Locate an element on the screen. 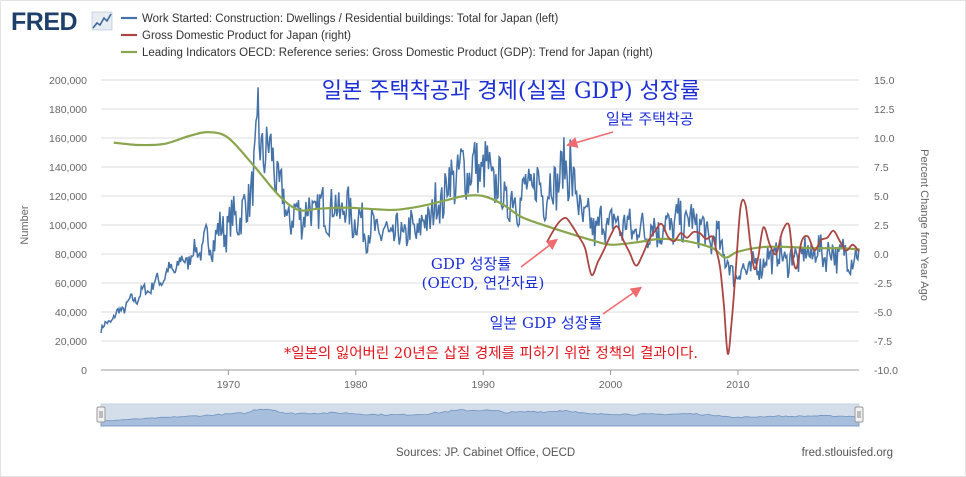 The image size is (966, 477). range-navigator is located at coordinates (480, 415).